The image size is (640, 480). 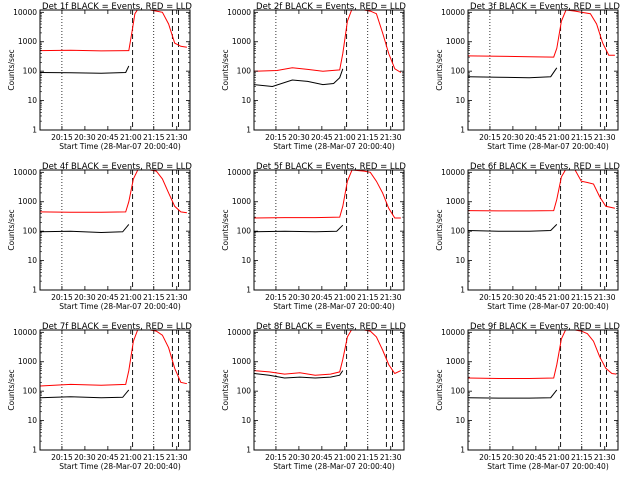 I want to click on chart-title: Det 8f BLACK = Events, RED = LLD, so click(x=331, y=327).